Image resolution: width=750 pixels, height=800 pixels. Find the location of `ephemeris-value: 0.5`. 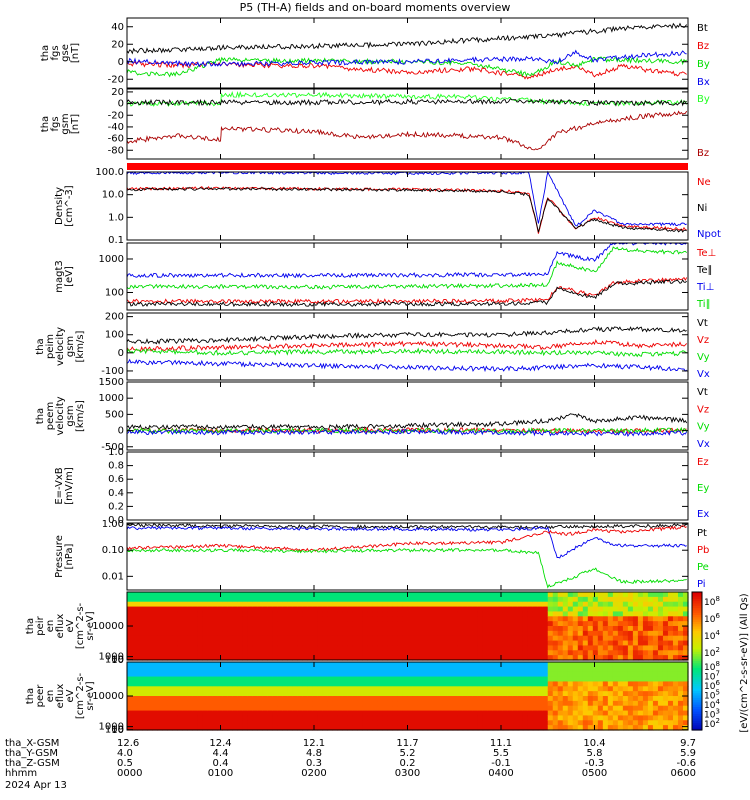

ephemeris-value: 0.5 is located at coordinates (125, 763).